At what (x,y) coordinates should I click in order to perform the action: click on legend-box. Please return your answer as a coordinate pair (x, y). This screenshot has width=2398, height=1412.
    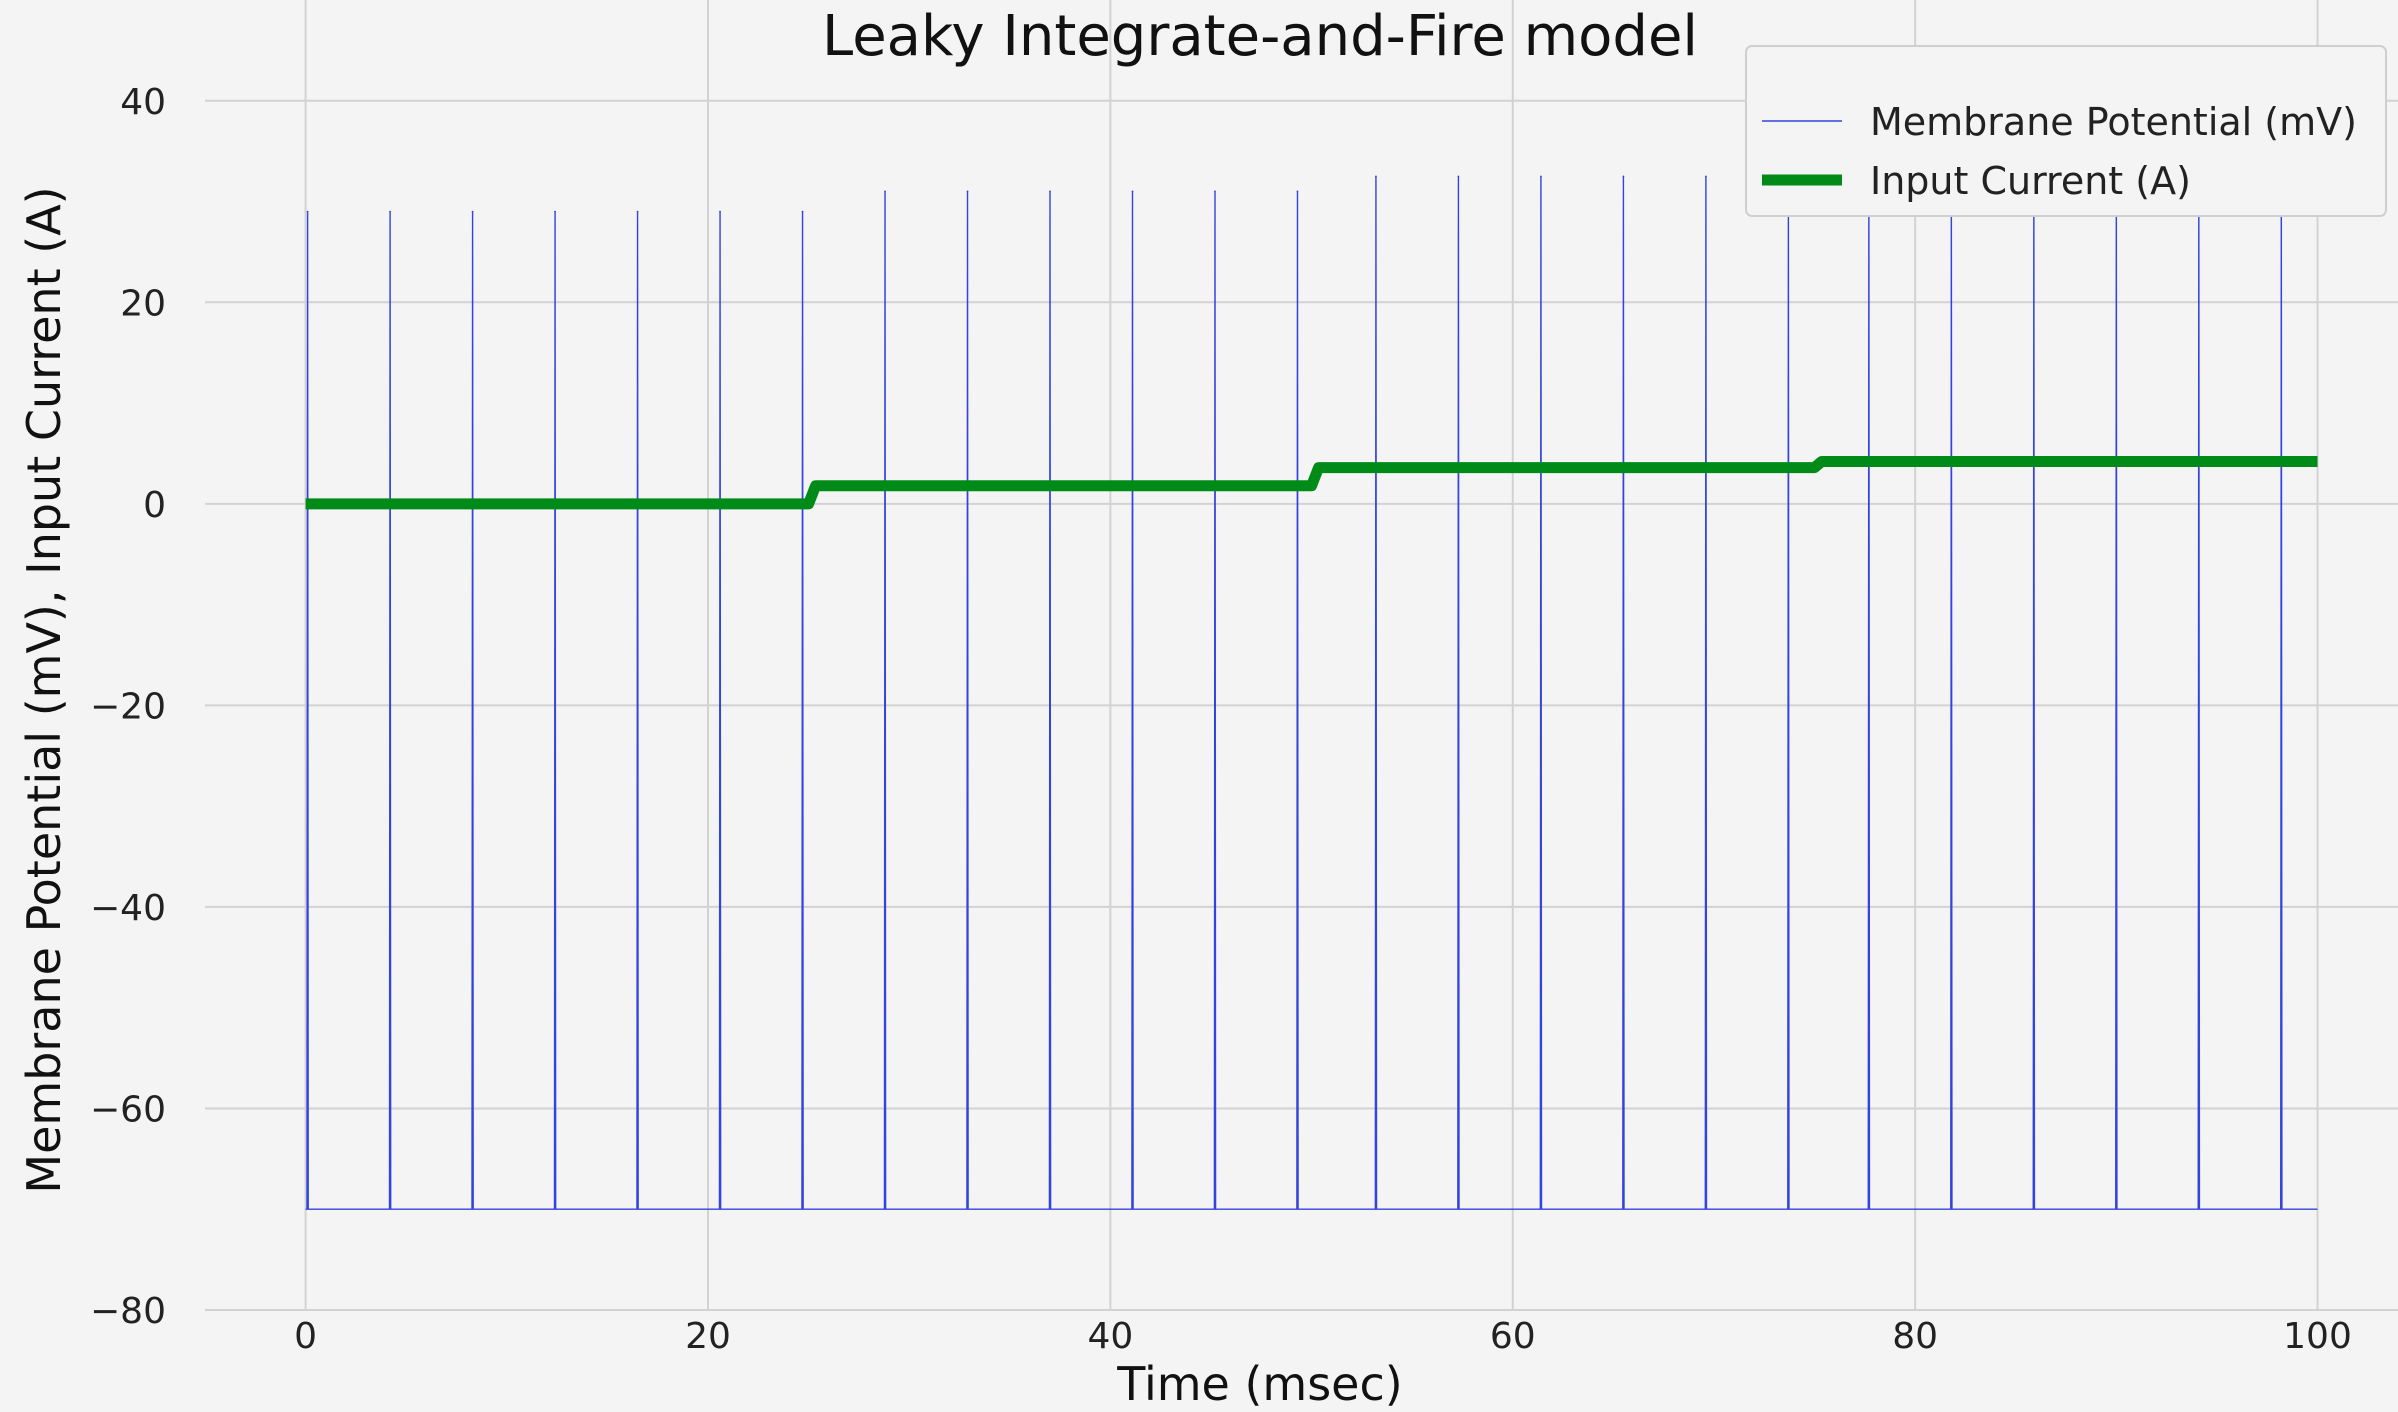
    Looking at the image, I should click on (2066, 131).